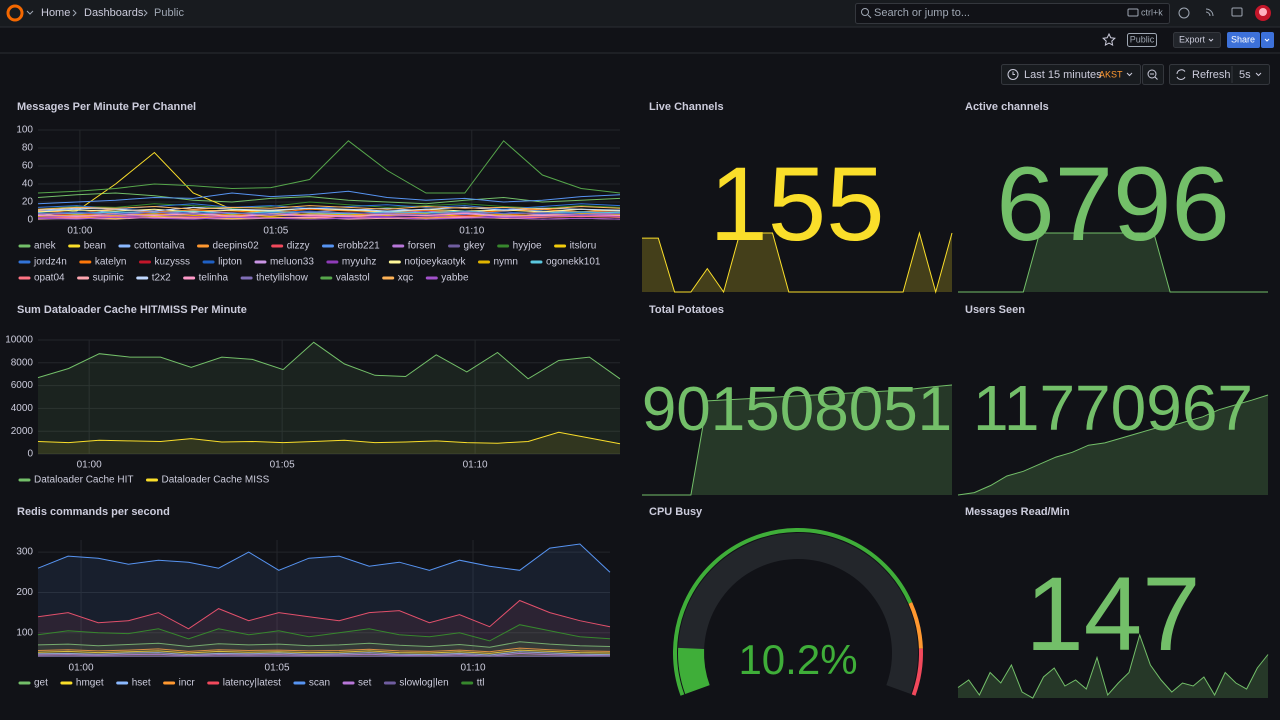 Image resolution: width=1280 pixels, height=720 pixels. Describe the element at coordinates (694, 671) in the screenshot. I see `gauge-value` at that location.